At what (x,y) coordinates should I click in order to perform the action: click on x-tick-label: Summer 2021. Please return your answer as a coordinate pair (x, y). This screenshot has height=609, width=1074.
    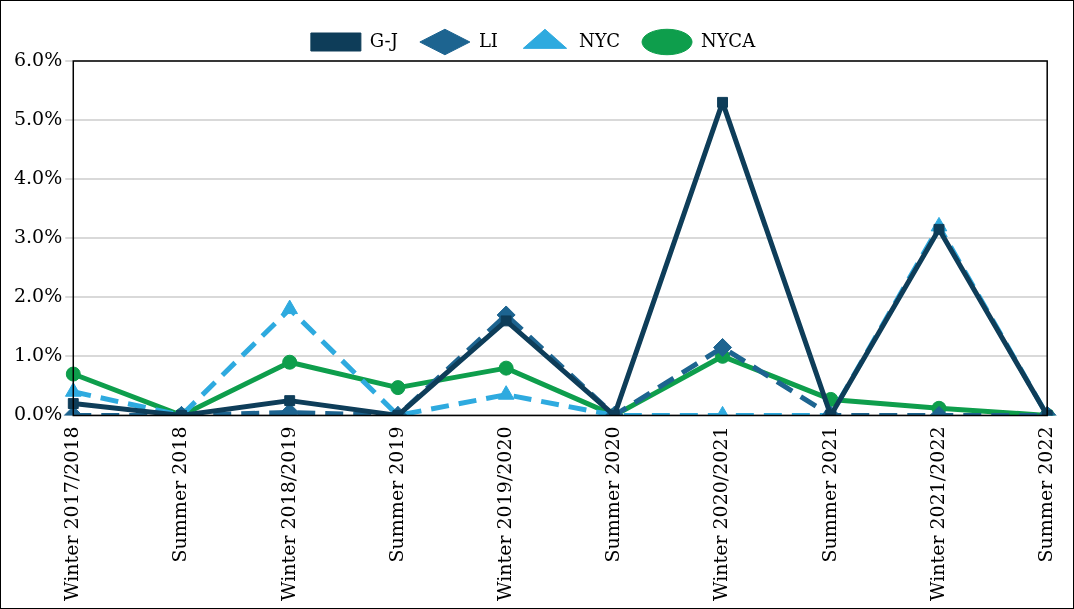
    Looking at the image, I should click on (828, 494).